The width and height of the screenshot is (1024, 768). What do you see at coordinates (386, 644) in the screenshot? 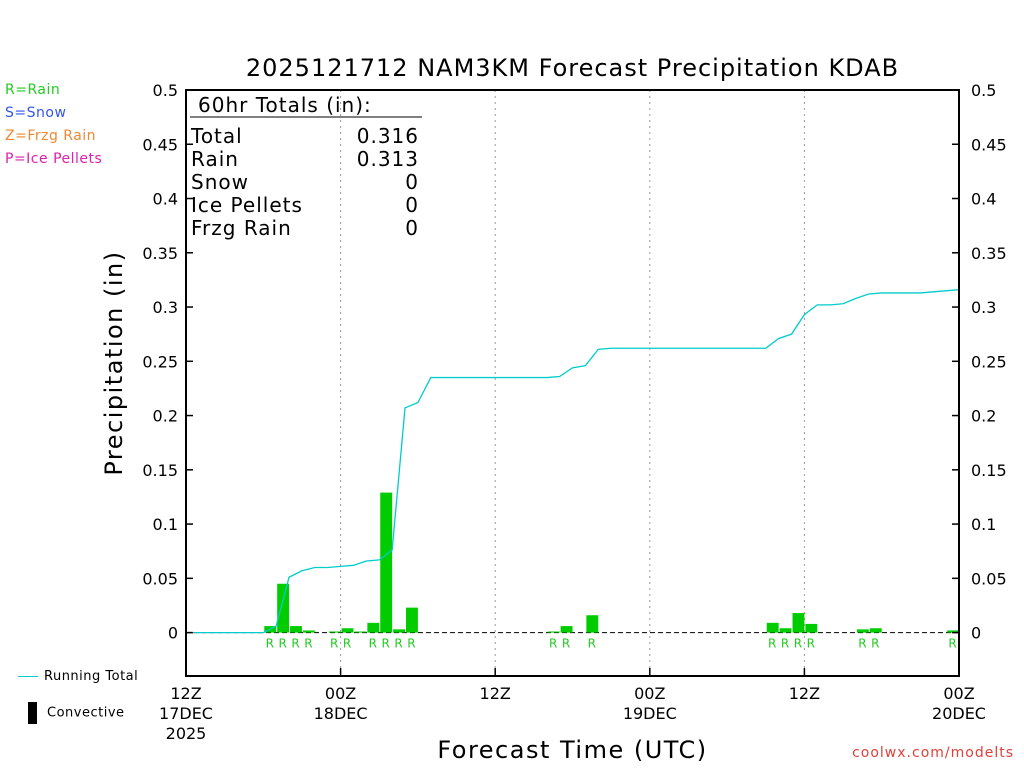
I see `ptype-label-8: R` at bounding box center [386, 644].